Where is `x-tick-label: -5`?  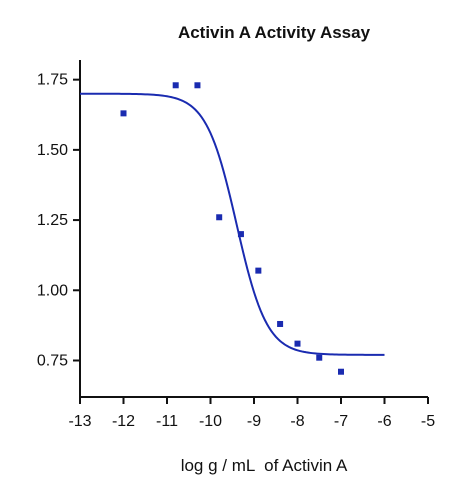 x-tick-label: -5 is located at coordinates (428, 421).